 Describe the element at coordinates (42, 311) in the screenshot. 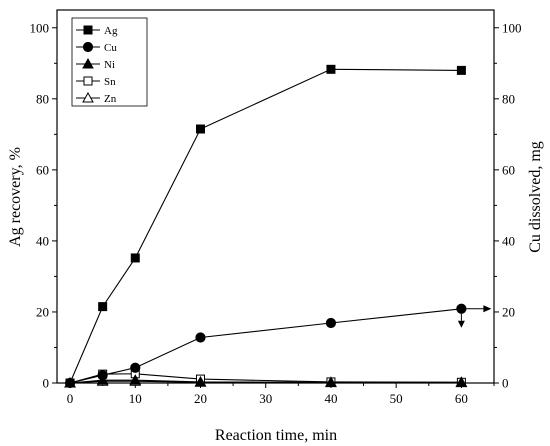

I see `y-left-tick-label: 20` at that location.